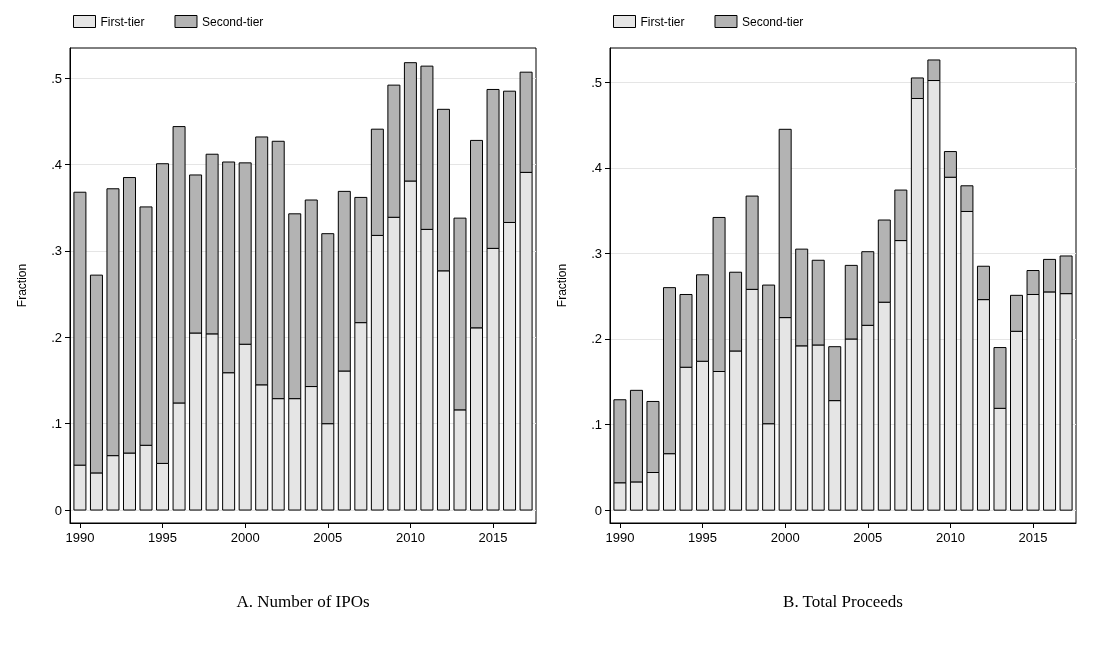 This screenshot has width=1100, height=648. Describe the element at coordinates (303, 601) in the screenshot. I see `x-axis-title: A. Number of IPOs` at that location.